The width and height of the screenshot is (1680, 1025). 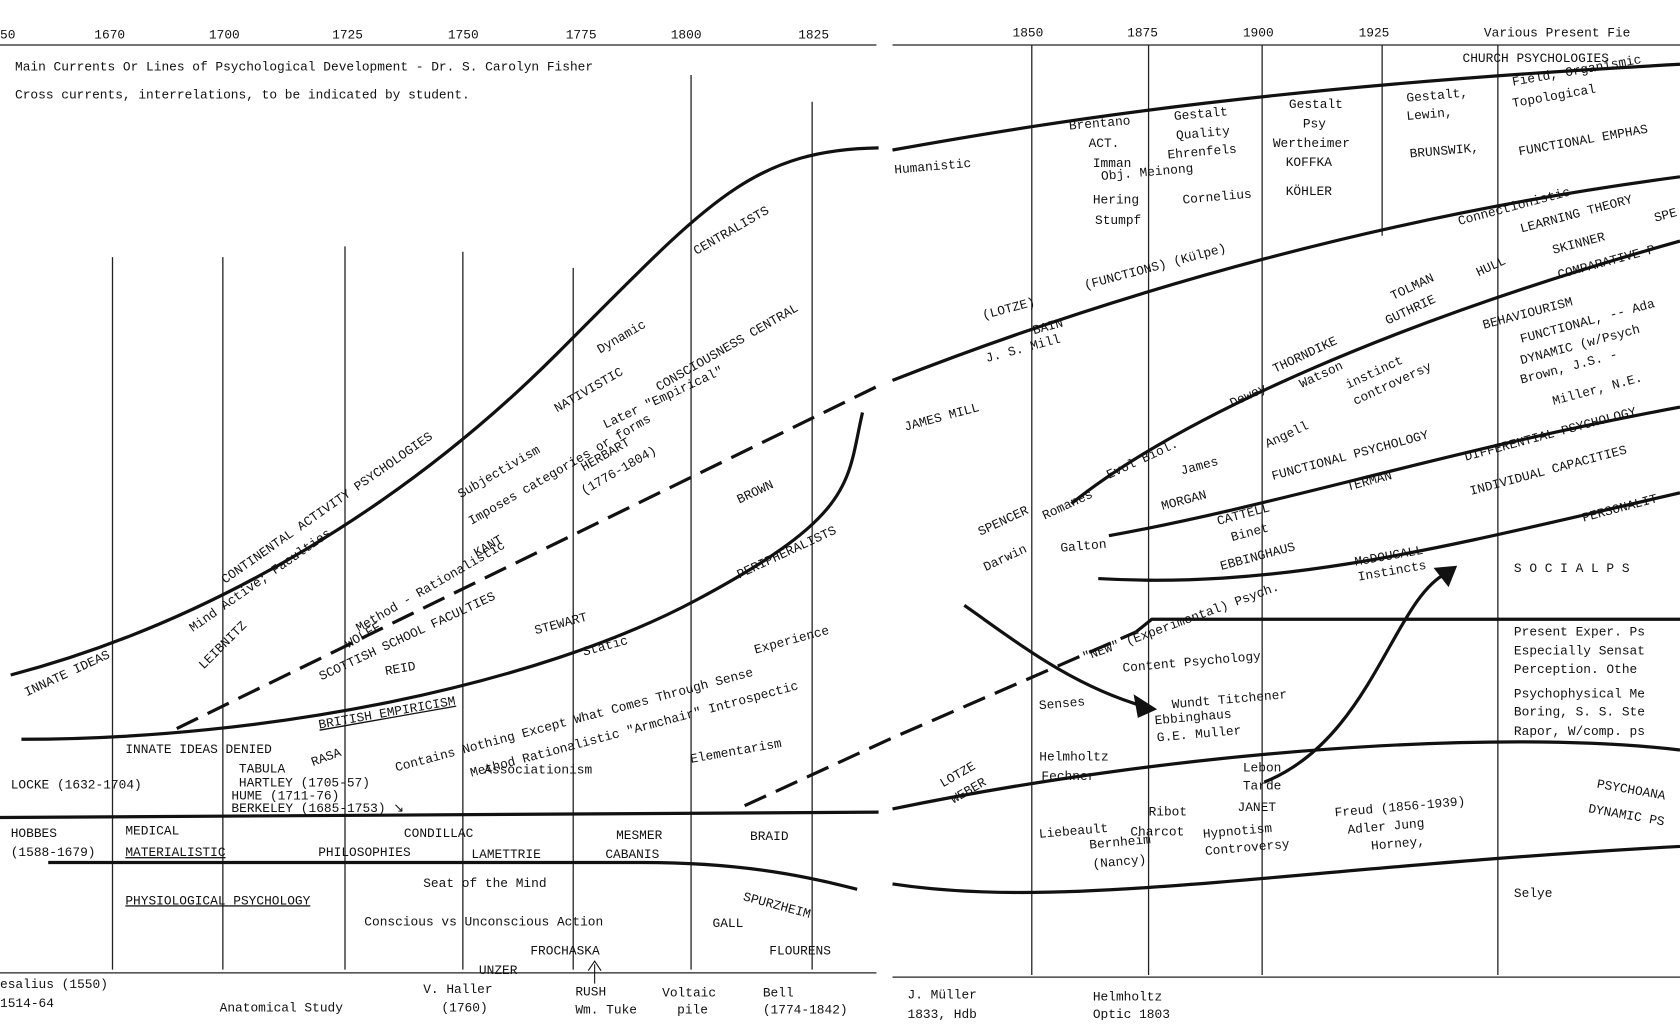 I want to click on label: Psychophysical Me, so click(x=1579, y=694).